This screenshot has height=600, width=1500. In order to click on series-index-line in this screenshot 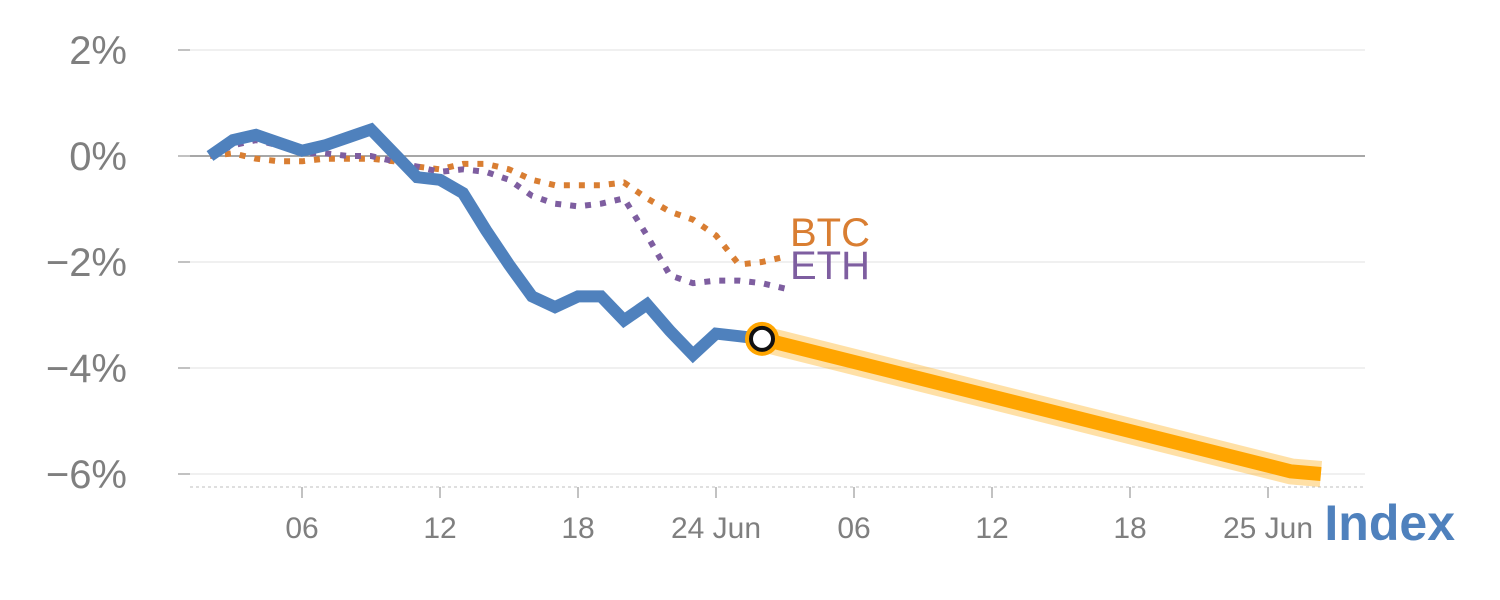, I will do `click(484, 243)`.